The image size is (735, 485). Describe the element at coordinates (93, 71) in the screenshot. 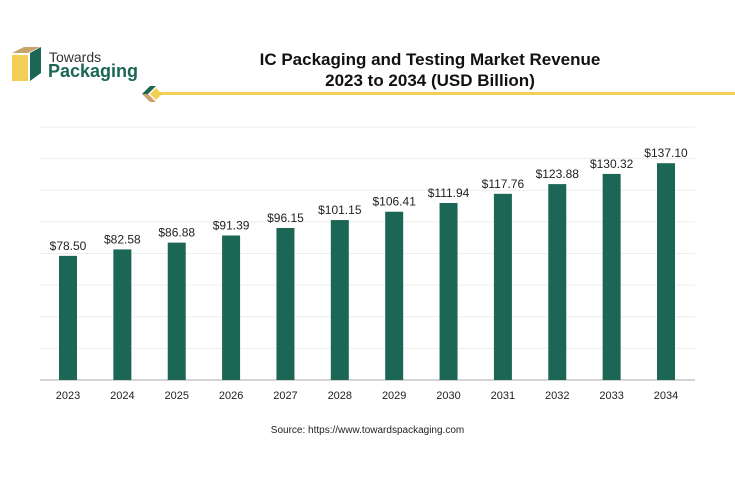

I see `brand-line2: Packaging` at that location.